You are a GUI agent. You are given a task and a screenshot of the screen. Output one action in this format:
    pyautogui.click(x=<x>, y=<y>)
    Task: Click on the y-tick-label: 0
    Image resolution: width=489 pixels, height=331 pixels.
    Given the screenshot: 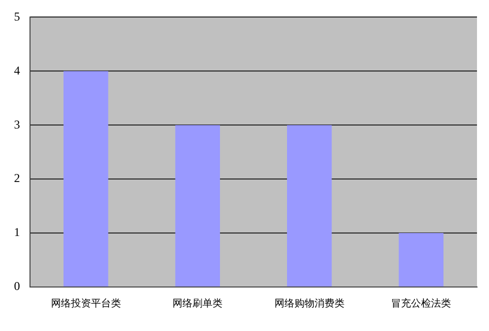 What is the action you would take?
    pyautogui.click(x=17, y=286)
    